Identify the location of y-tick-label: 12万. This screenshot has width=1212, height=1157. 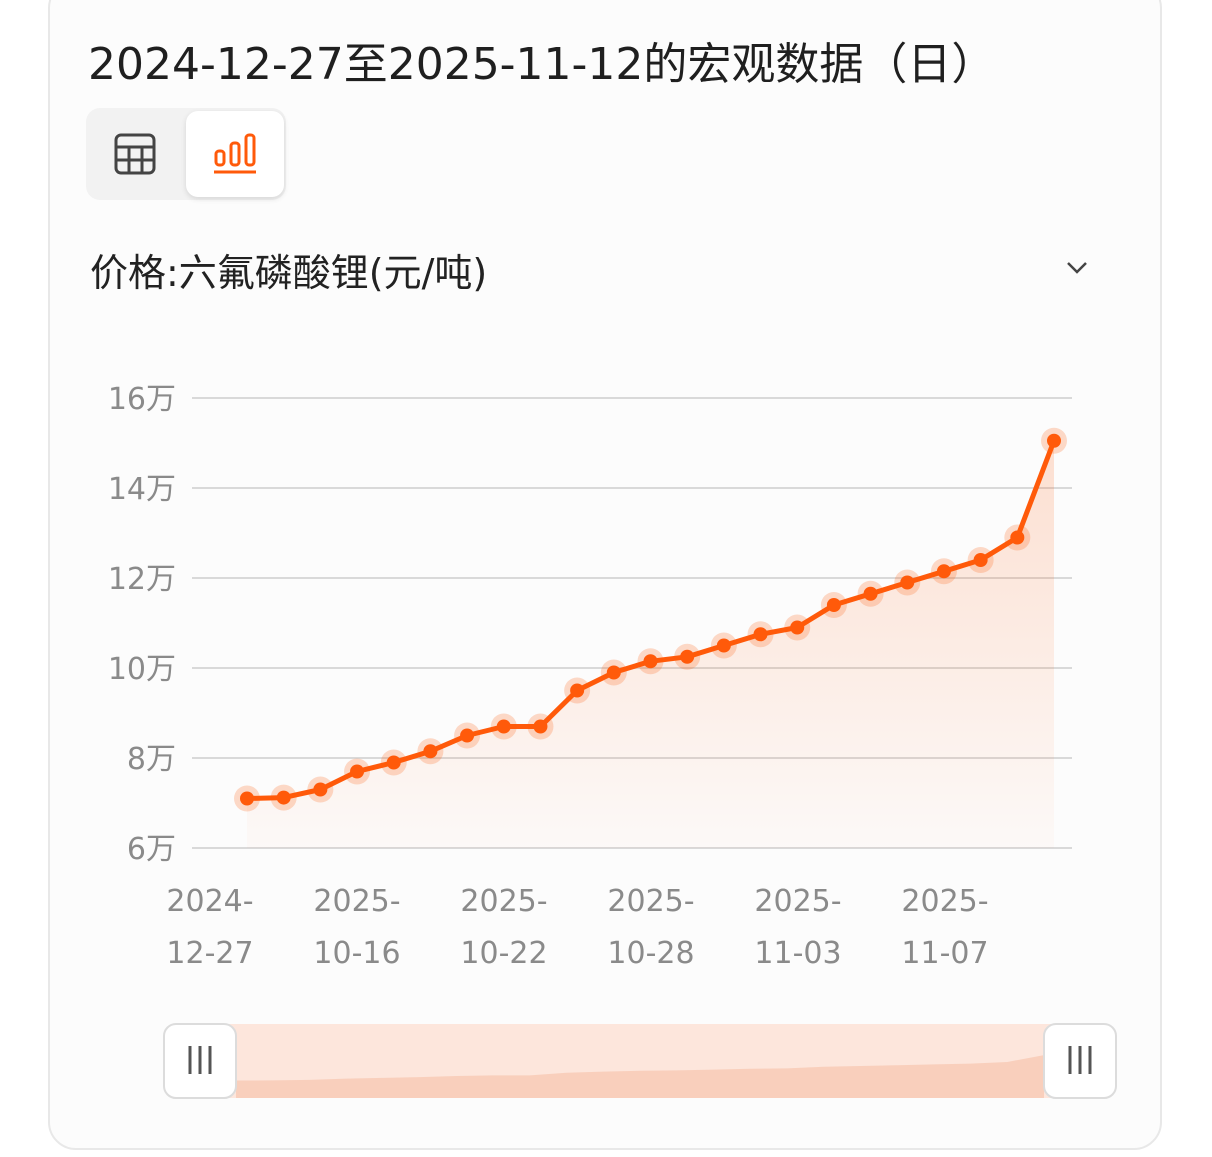
(142, 579).